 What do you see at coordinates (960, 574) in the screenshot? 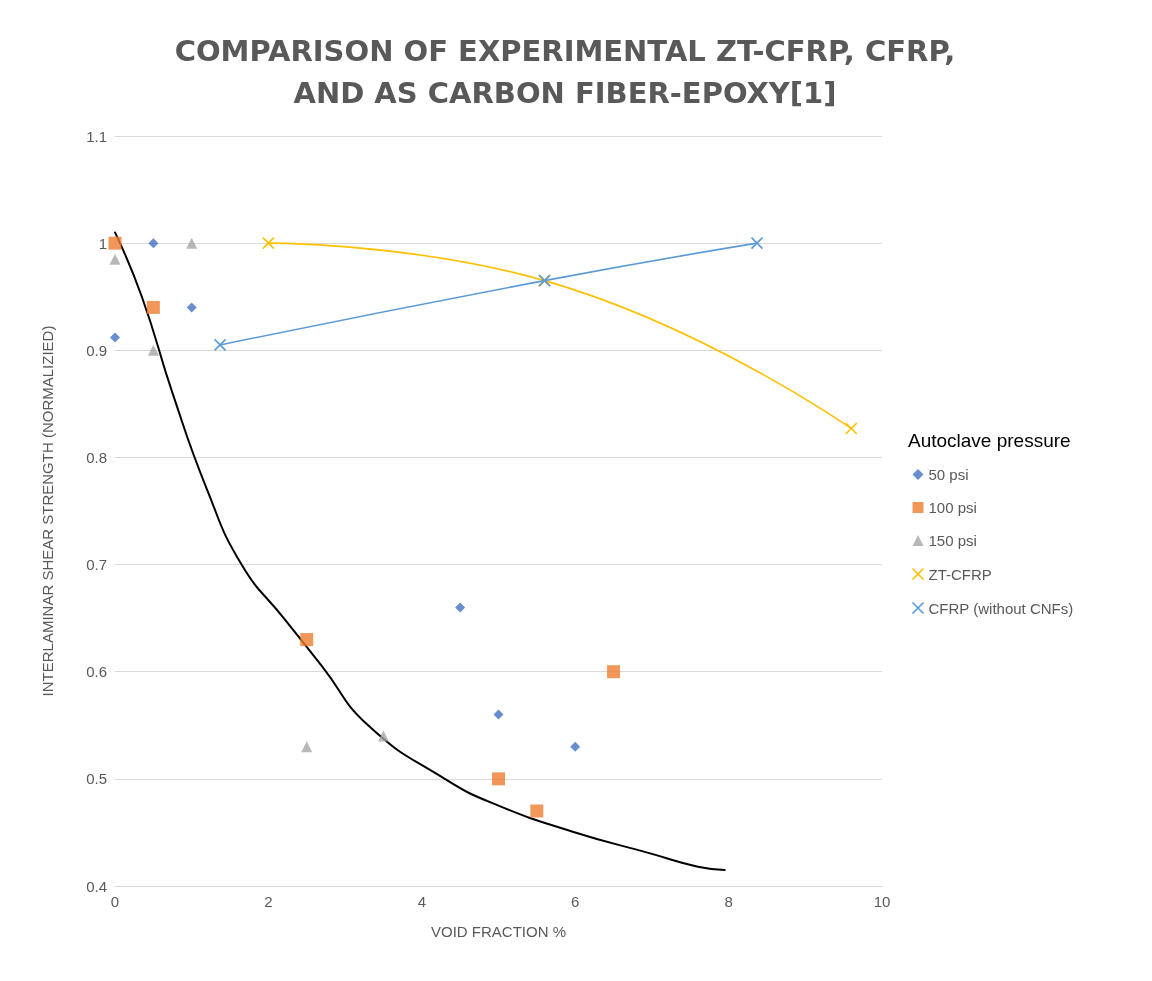
I see `legend-label: ZT-CFRP` at bounding box center [960, 574].